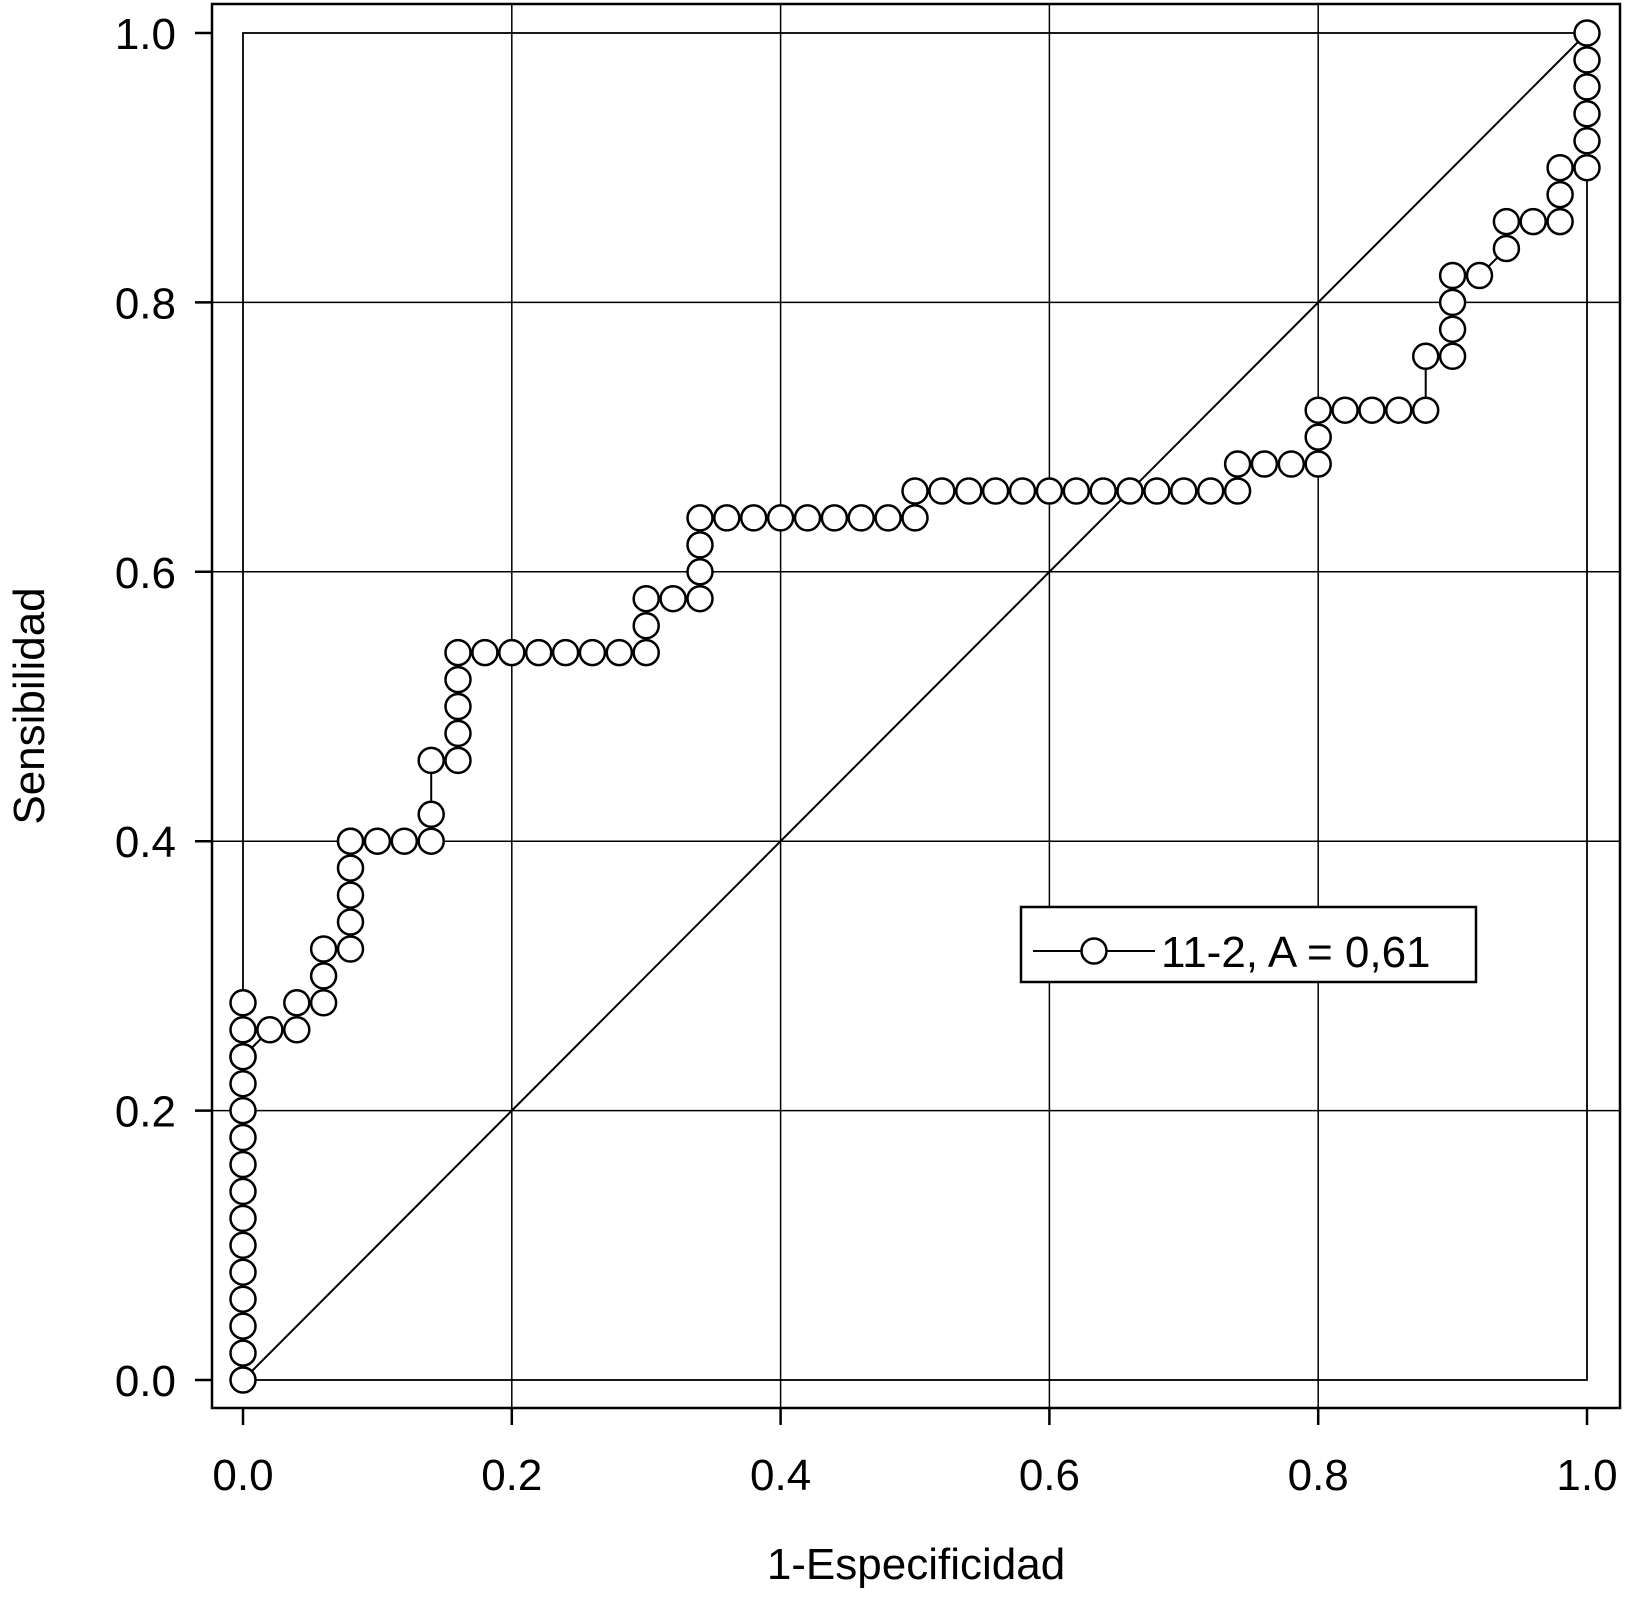 This screenshot has width=1625, height=1597. Describe the element at coordinates (145, 573) in the screenshot. I see `y-tick-label: 0.6` at that location.